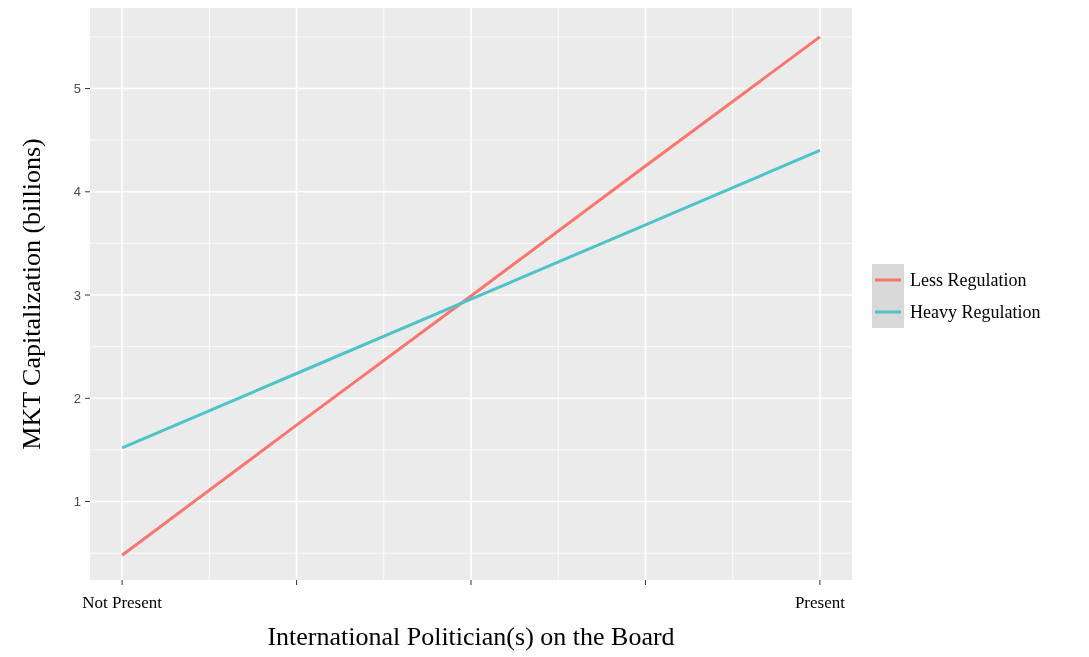  Describe the element at coordinates (77, 398) in the screenshot. I see `y-tick-label: 2` at that location.